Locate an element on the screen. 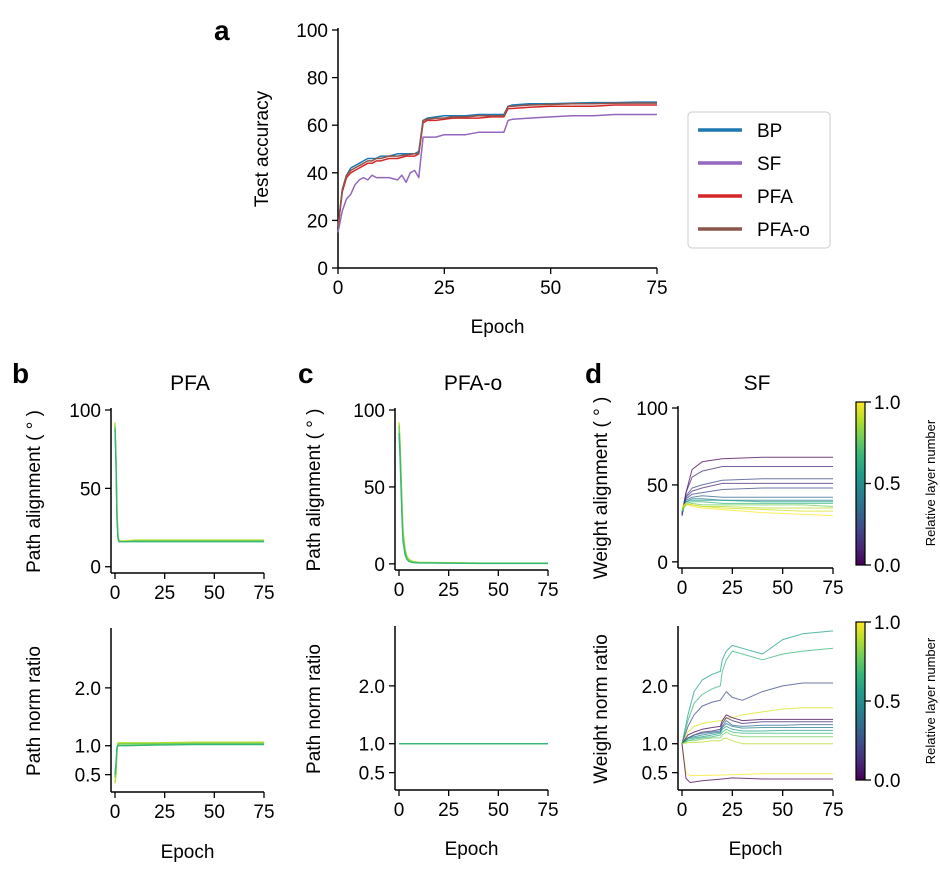 Image resolution: width=940 pixels, height=883 pixels. legend-frame is located at coordinates (759, 180).